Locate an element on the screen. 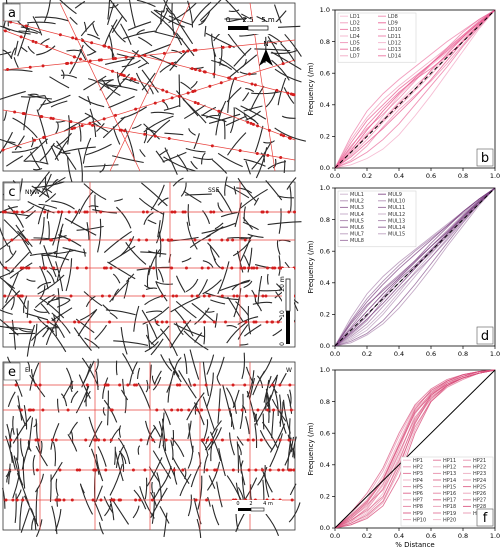 Image resolution: width=503 pixels, height=550 pixels. legend-entry: MUL3 is located at coordinates (357, 208).